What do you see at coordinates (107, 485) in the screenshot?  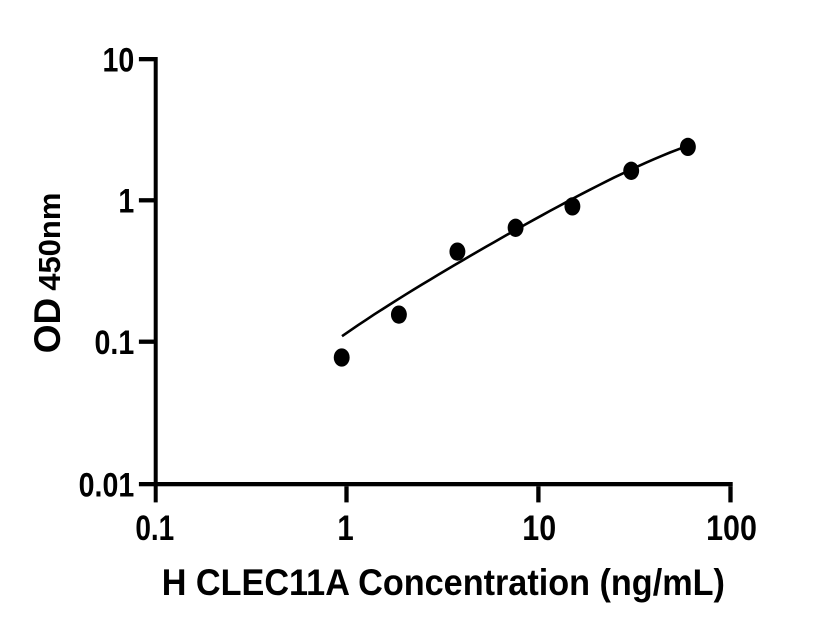 I see `svg-text: 0.01` at bounding box center [107, 485].